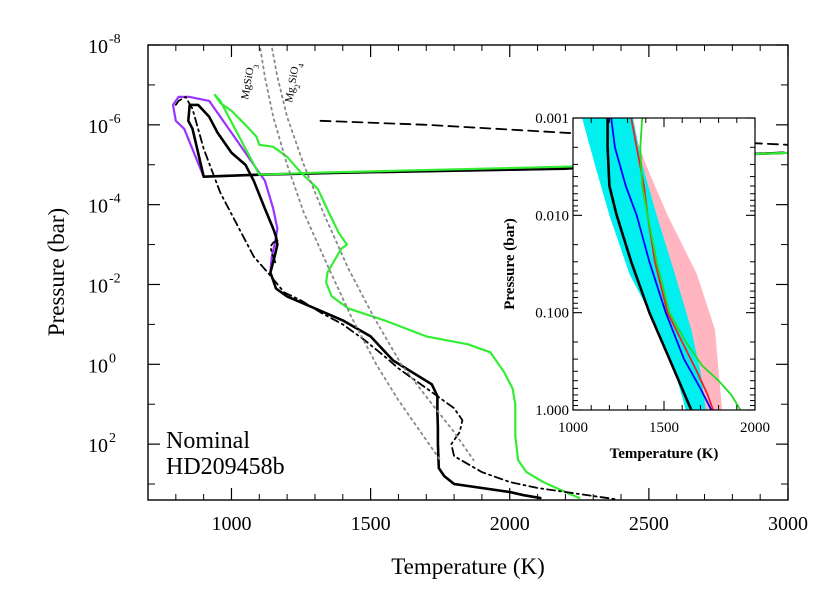  I want to click on main-y-axis-title: Pressure (bar), so click(56, 272).